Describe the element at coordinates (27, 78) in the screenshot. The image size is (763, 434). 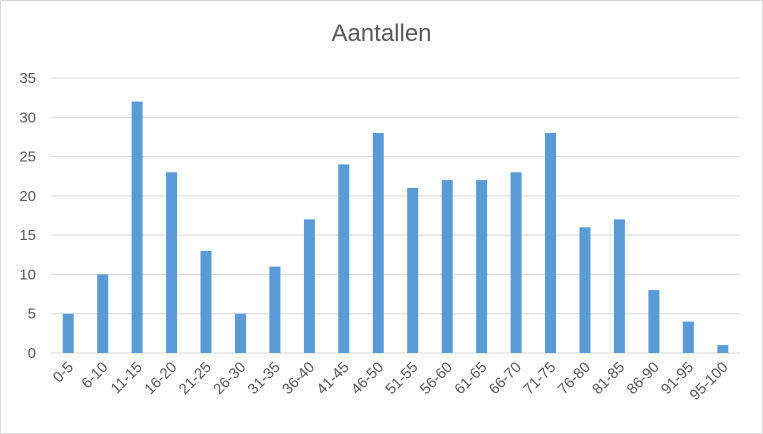
I see `y-tick-label: 35` at that location.